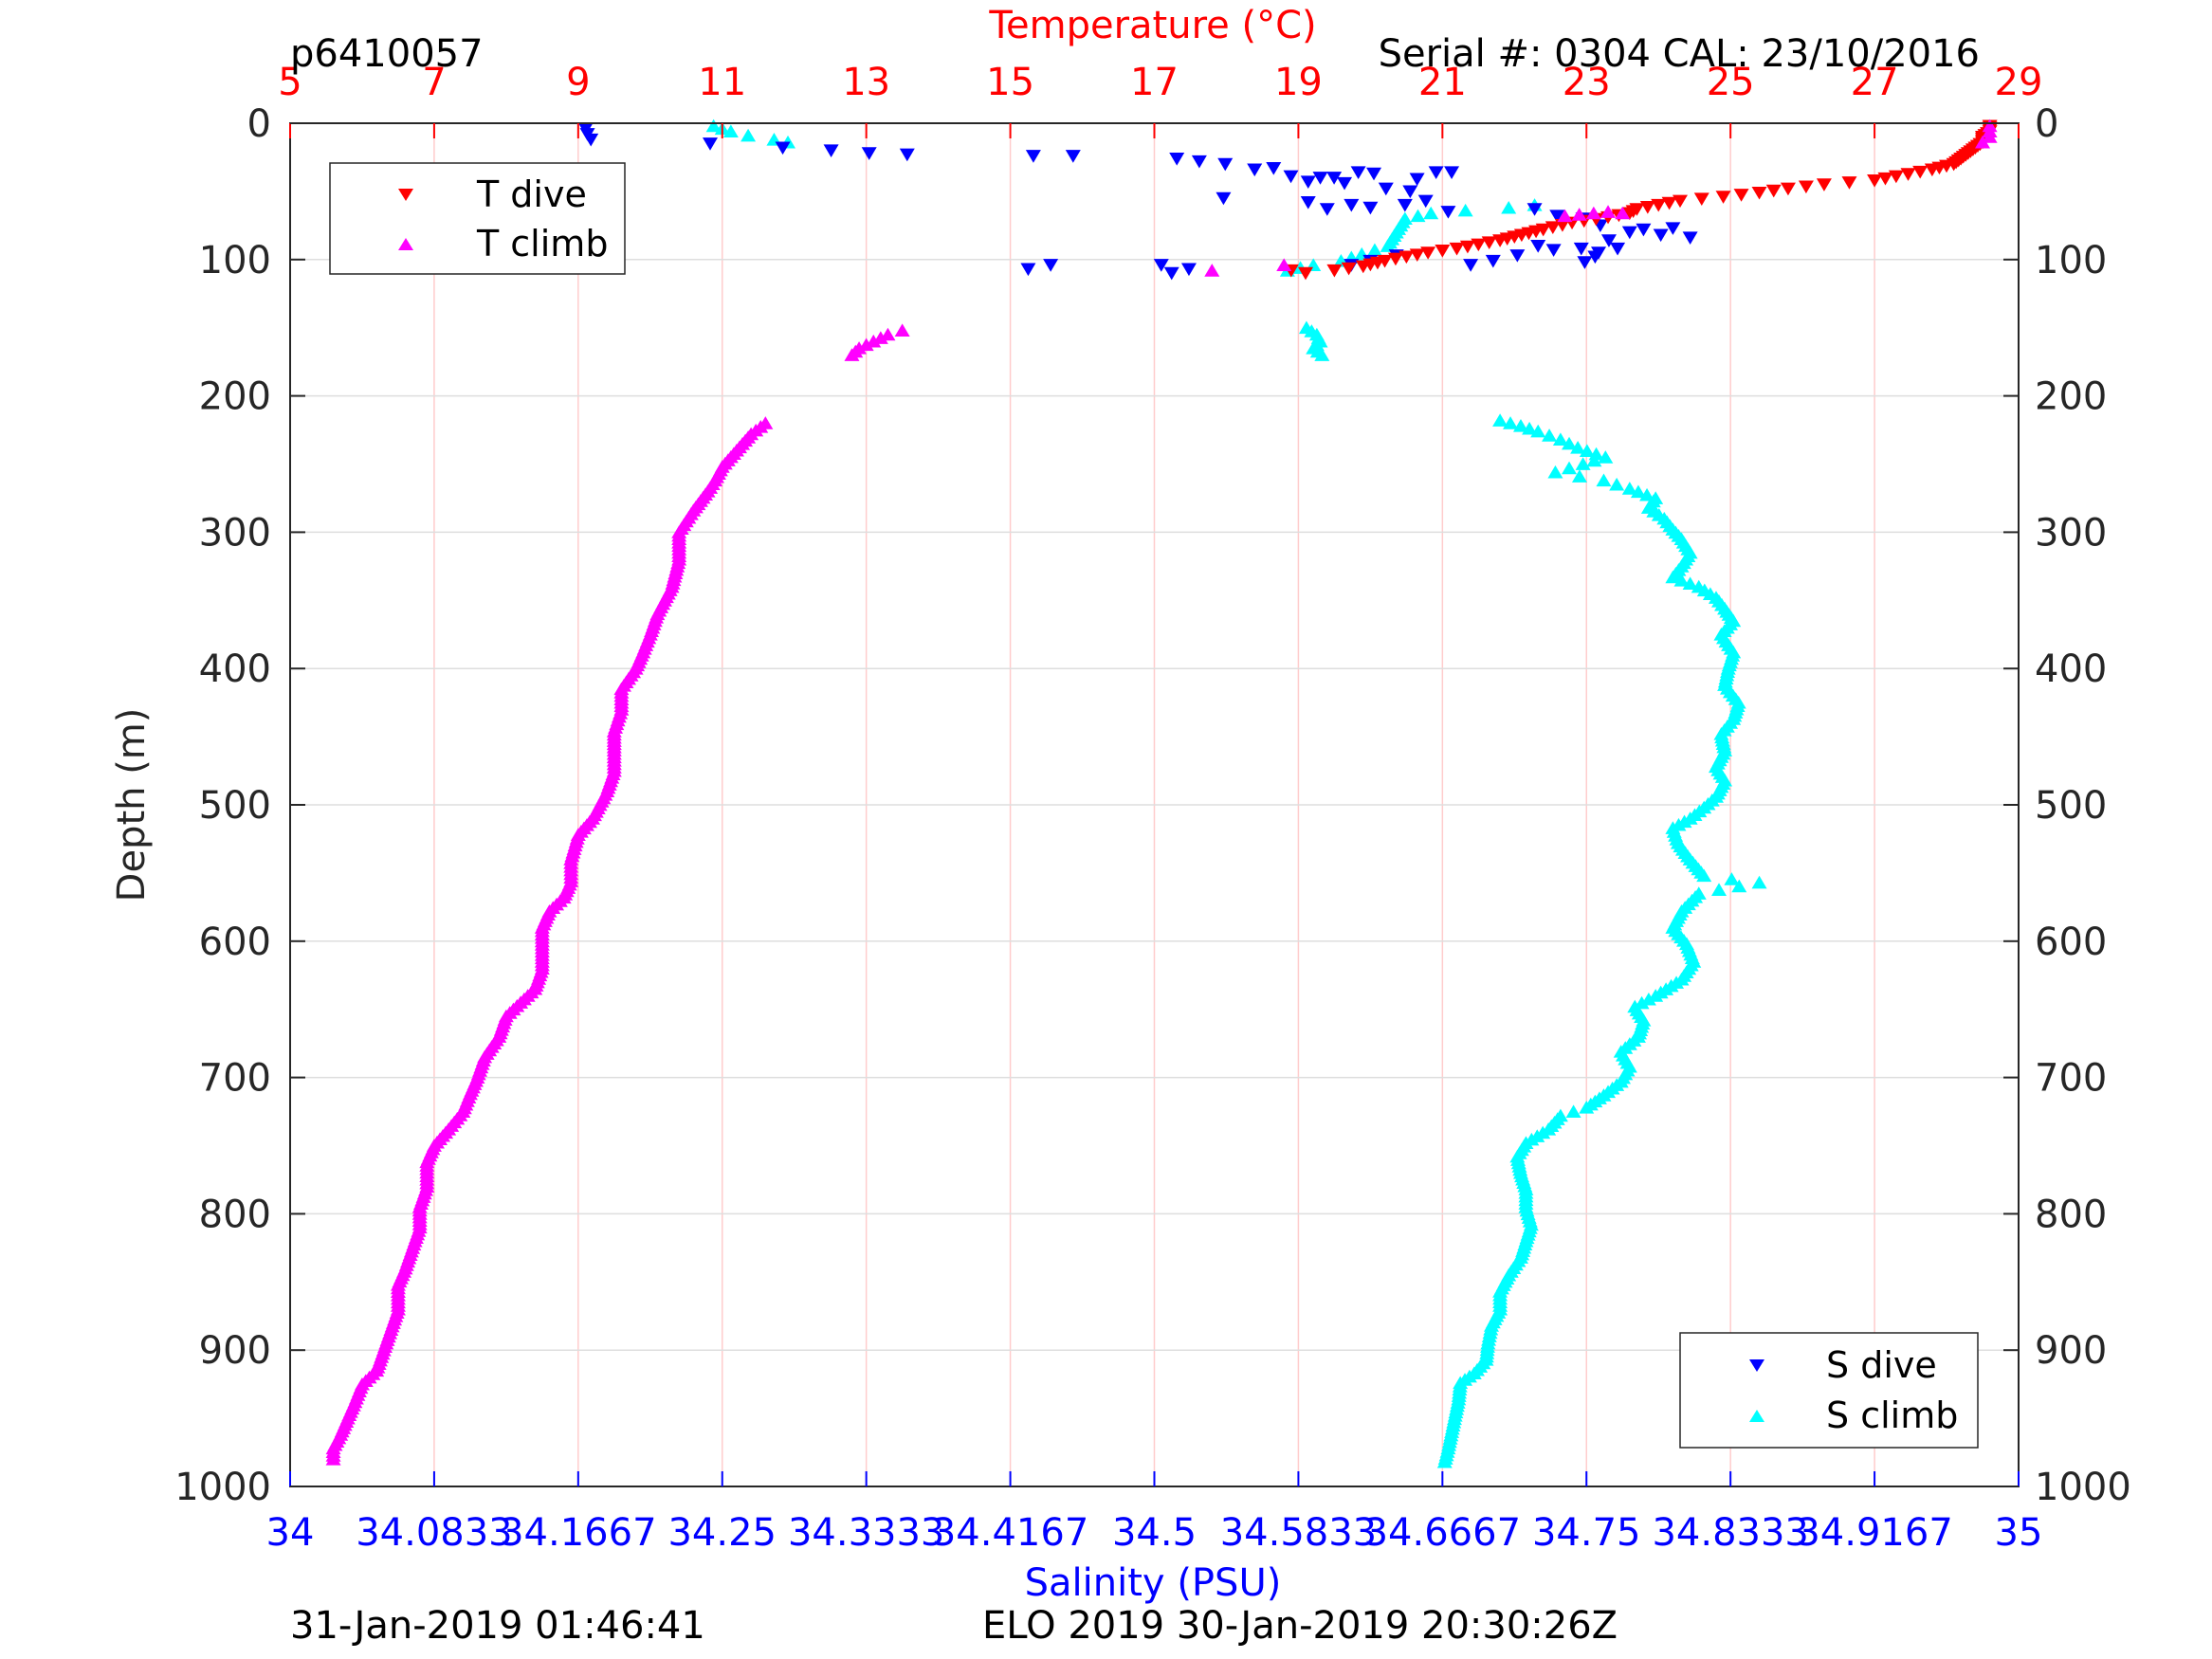 The height and width of the screenshot is (1659, 2212). What do you see at coordinates (1875, 82) in the screenshot?
I see `temperature-tick-label: 27` at bounding box center [1875, 82].